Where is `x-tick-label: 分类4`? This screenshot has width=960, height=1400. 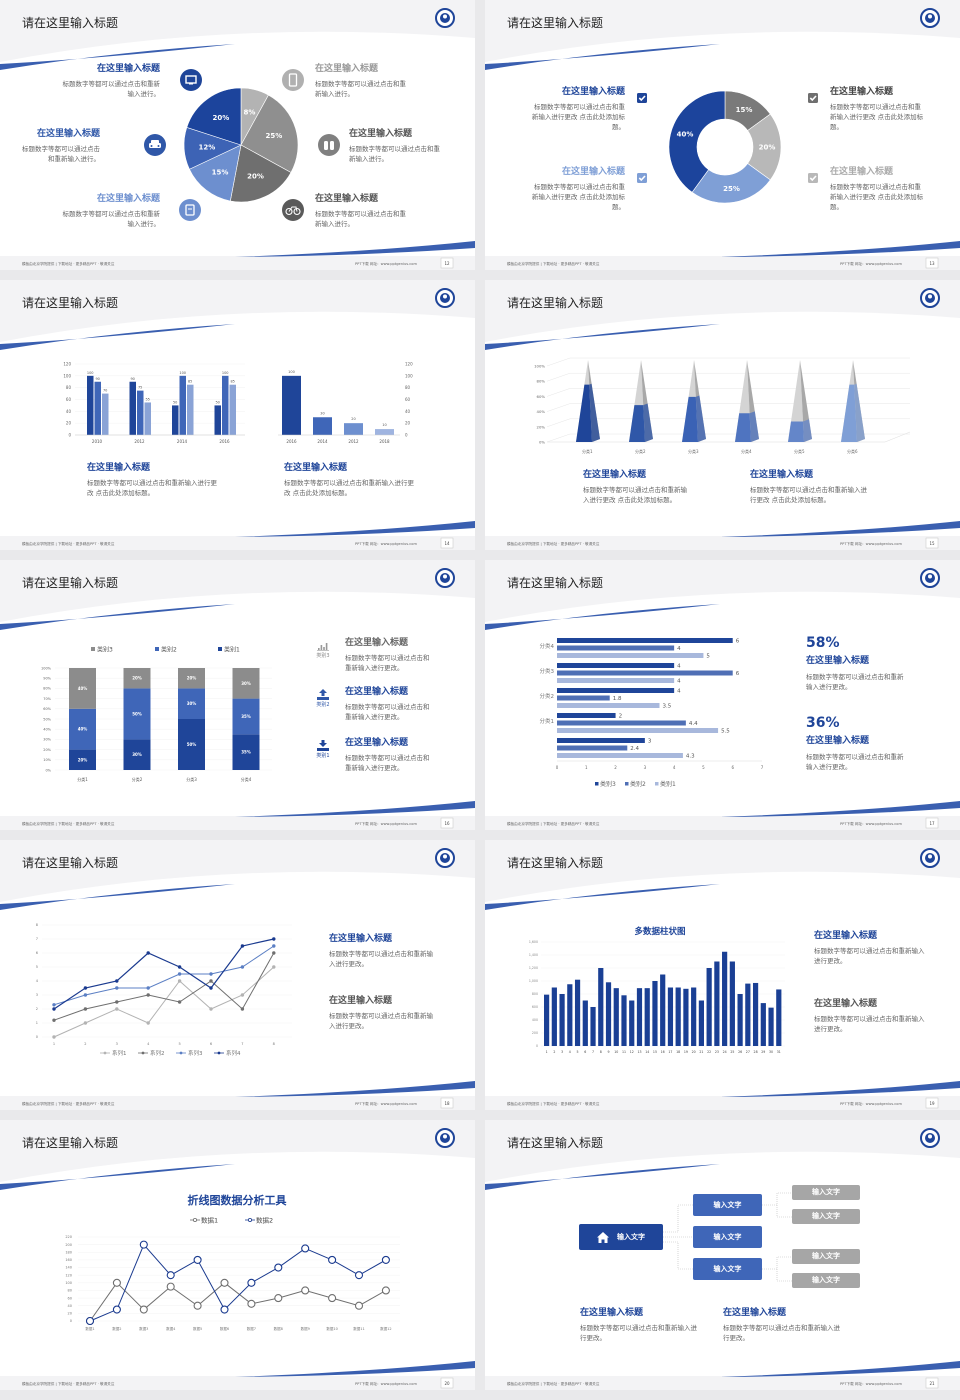 x-tick-label: 分类4 is located at coordinates (746, 451).